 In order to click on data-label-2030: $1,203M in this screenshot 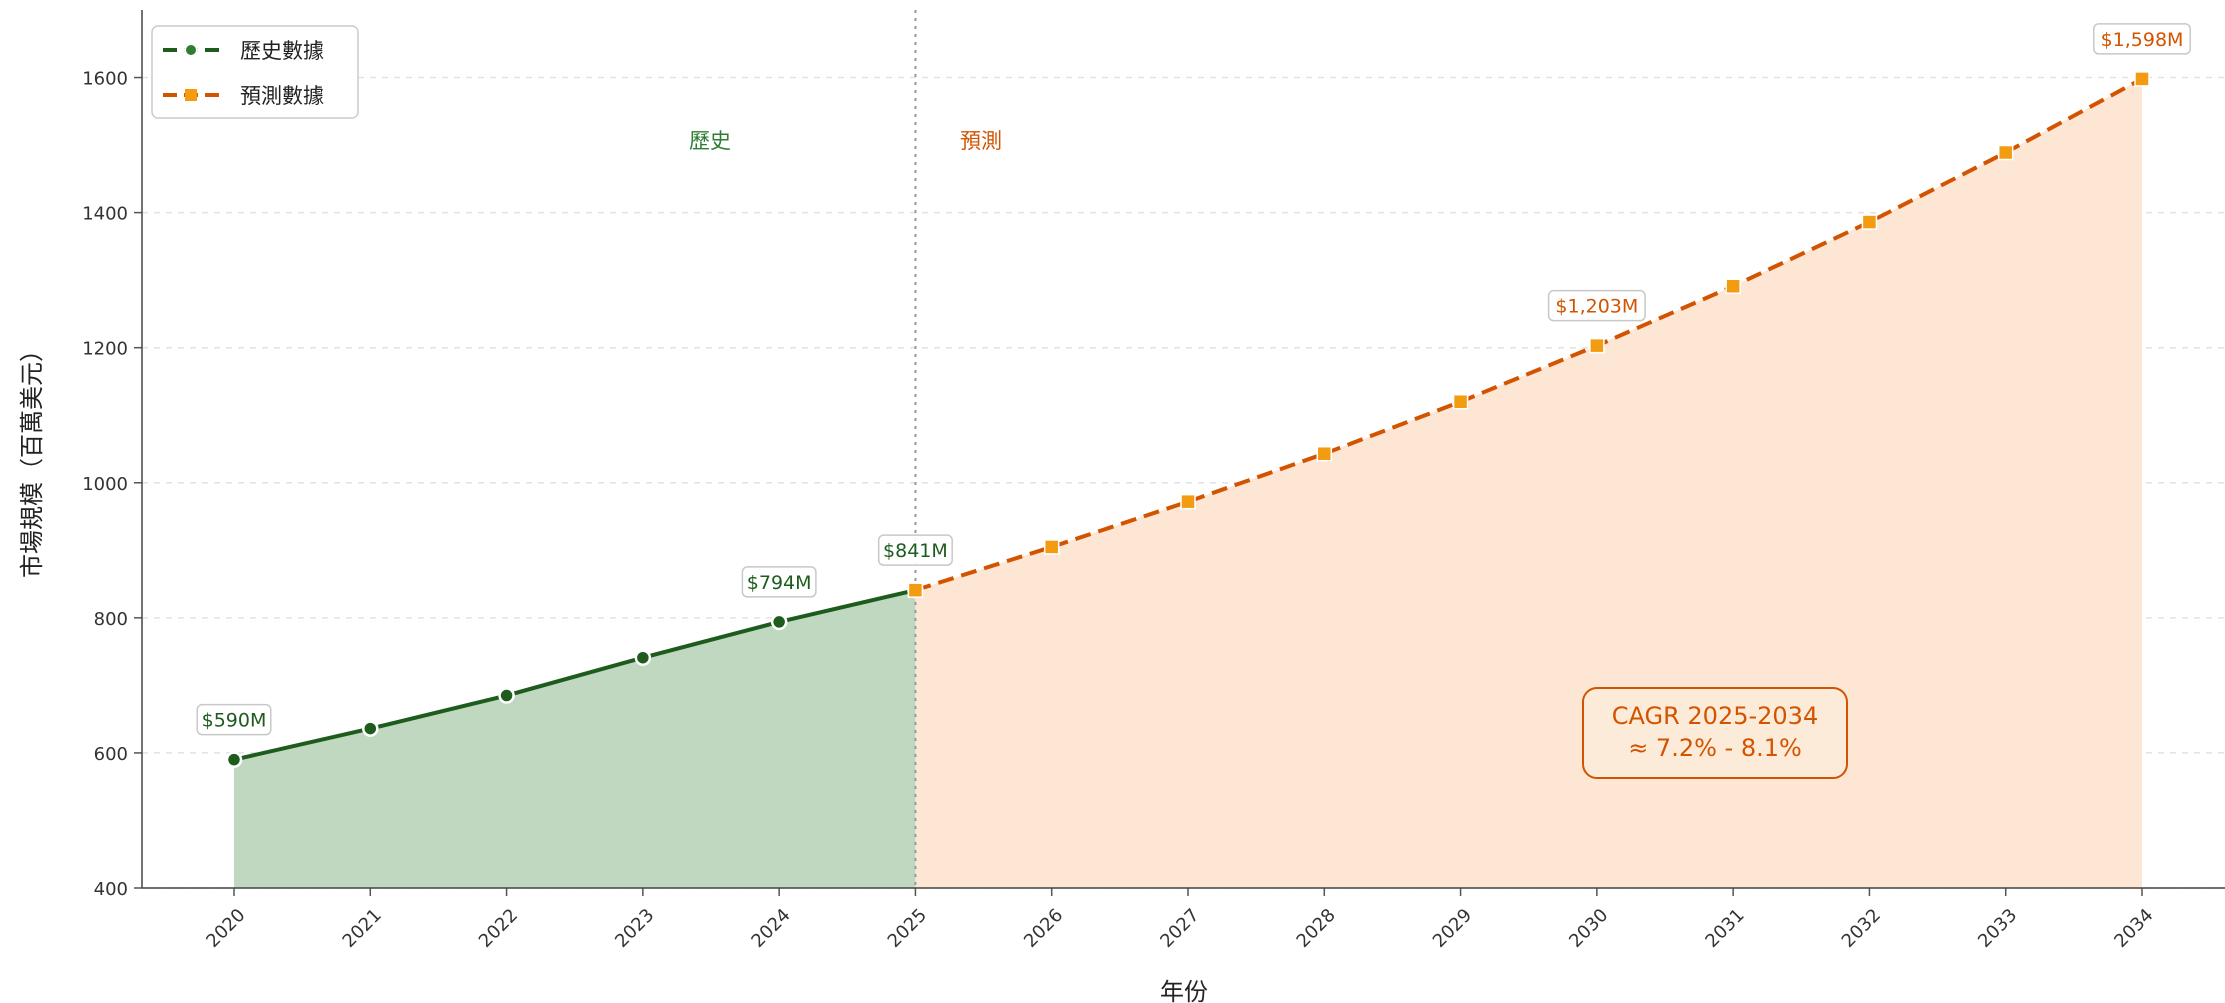, I will do `click(1596, 307)`.